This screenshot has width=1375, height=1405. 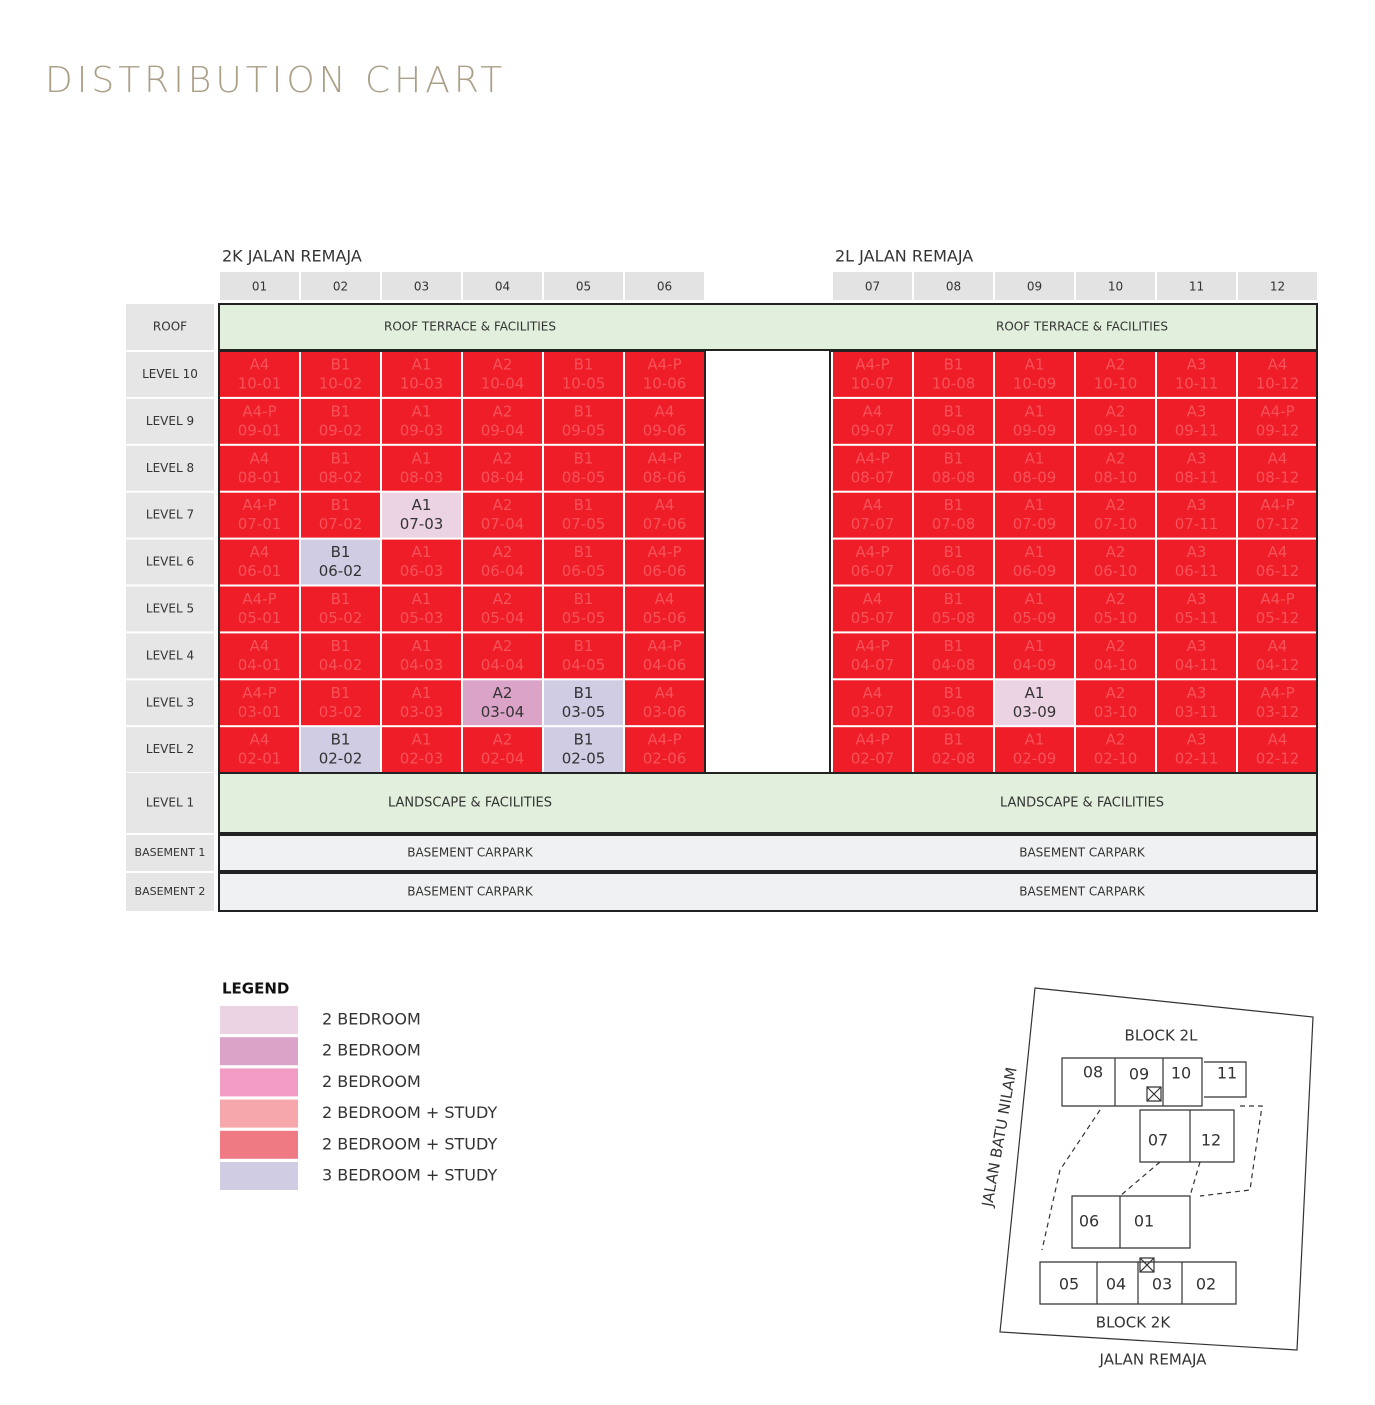 What do you see at coordinates (1278, 384) in the screenshot?
I see `unit-code: 10-12` at bounding box center [1278, 384].